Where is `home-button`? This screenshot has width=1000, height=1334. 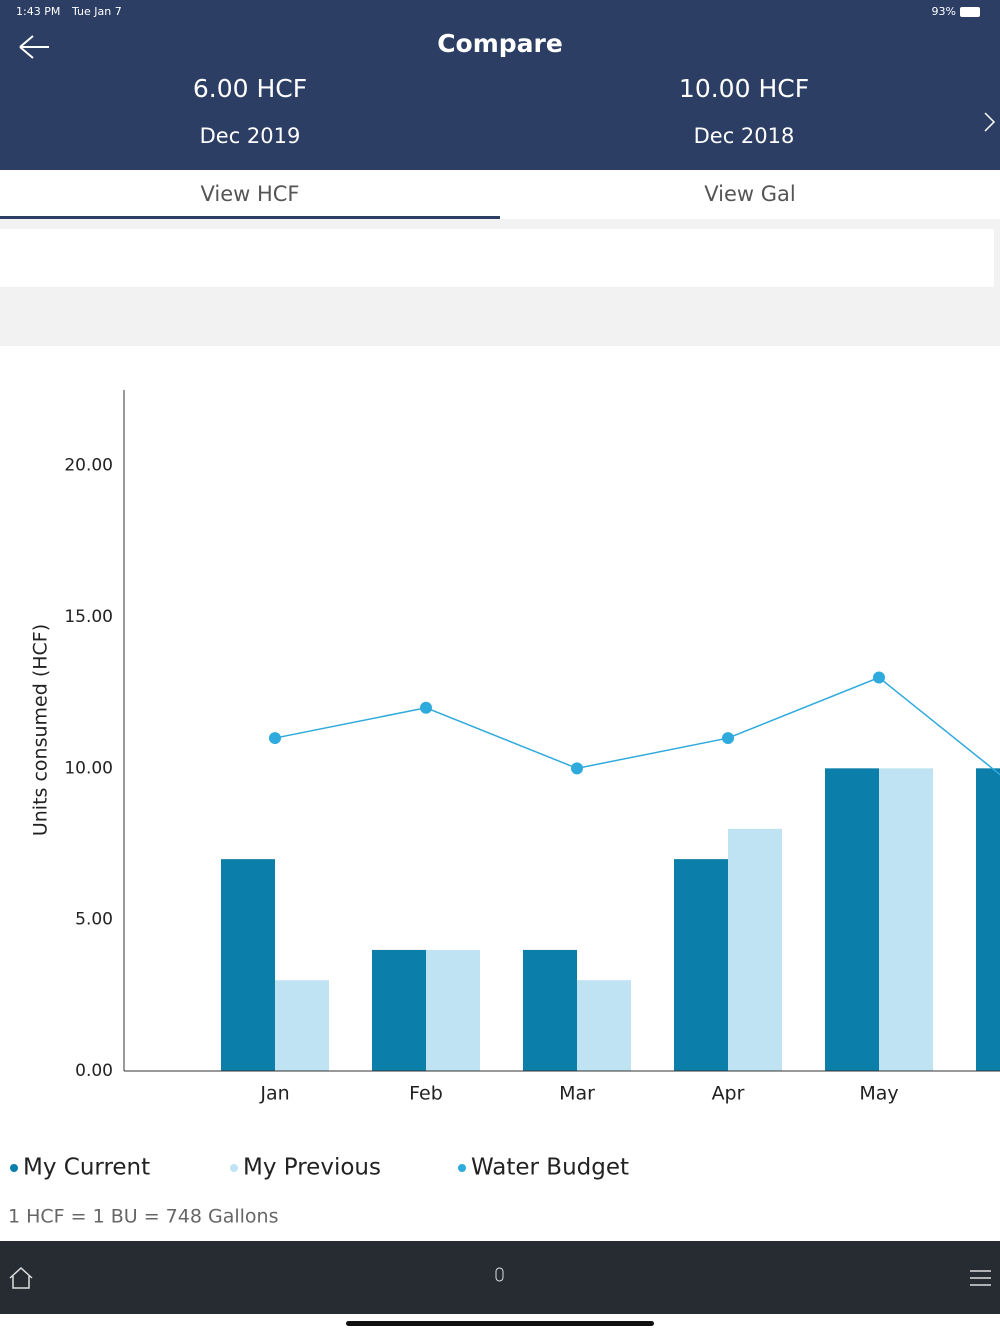 home-button is located at coordinates (21, 1277).